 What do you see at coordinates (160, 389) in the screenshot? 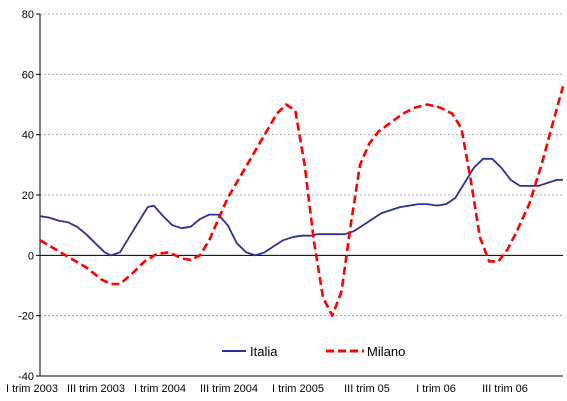
I see `x-tick-label: I trim 2004` at bounding box center [160, 389].